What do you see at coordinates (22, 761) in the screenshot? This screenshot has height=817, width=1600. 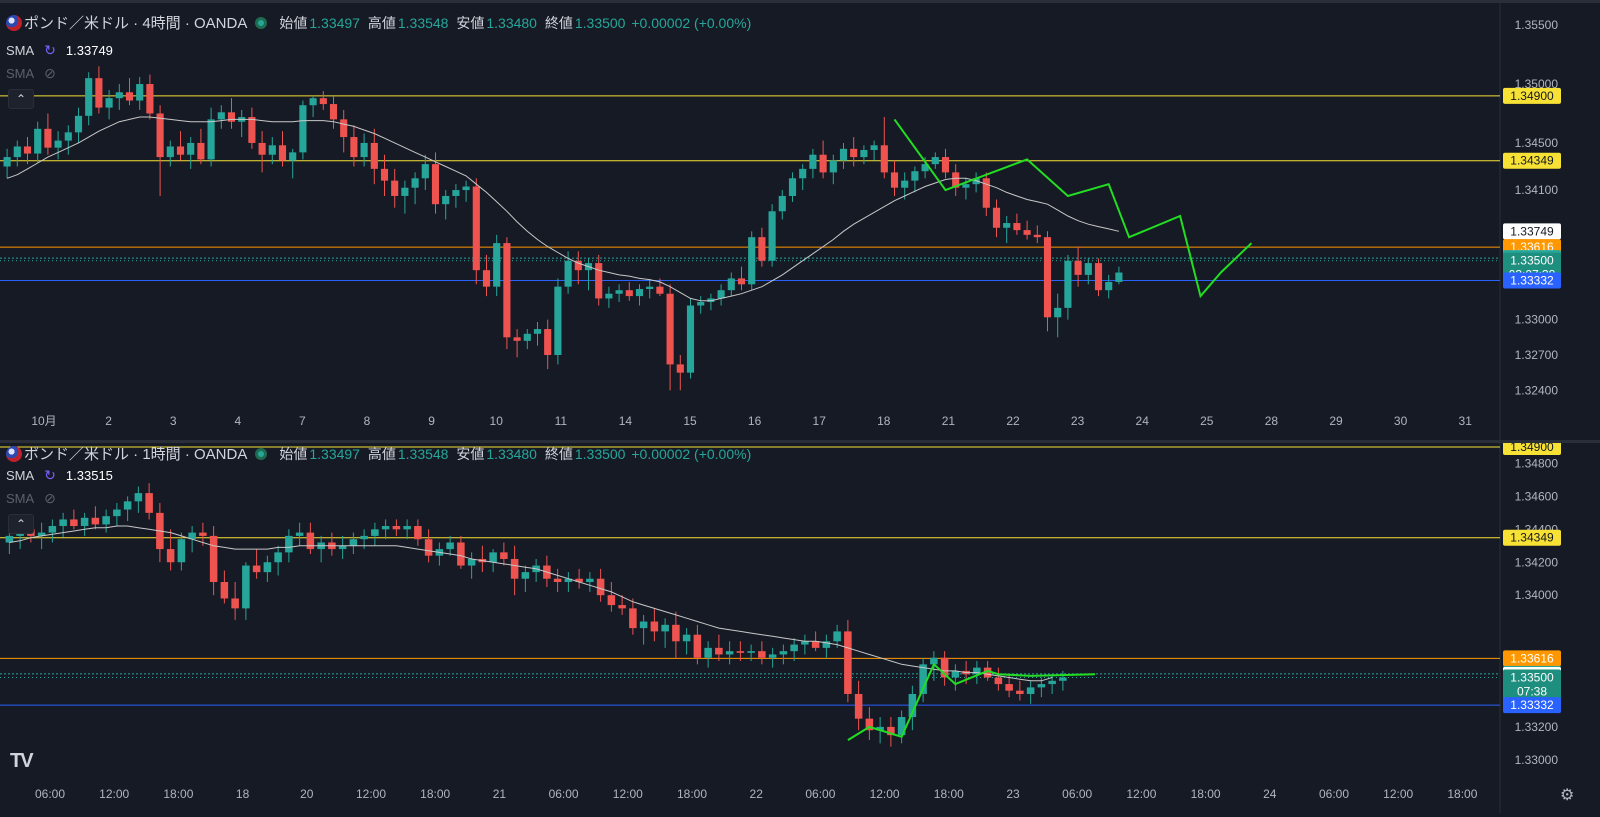 I see `tradingview-logo: TV` at bounding box center [22, 761].